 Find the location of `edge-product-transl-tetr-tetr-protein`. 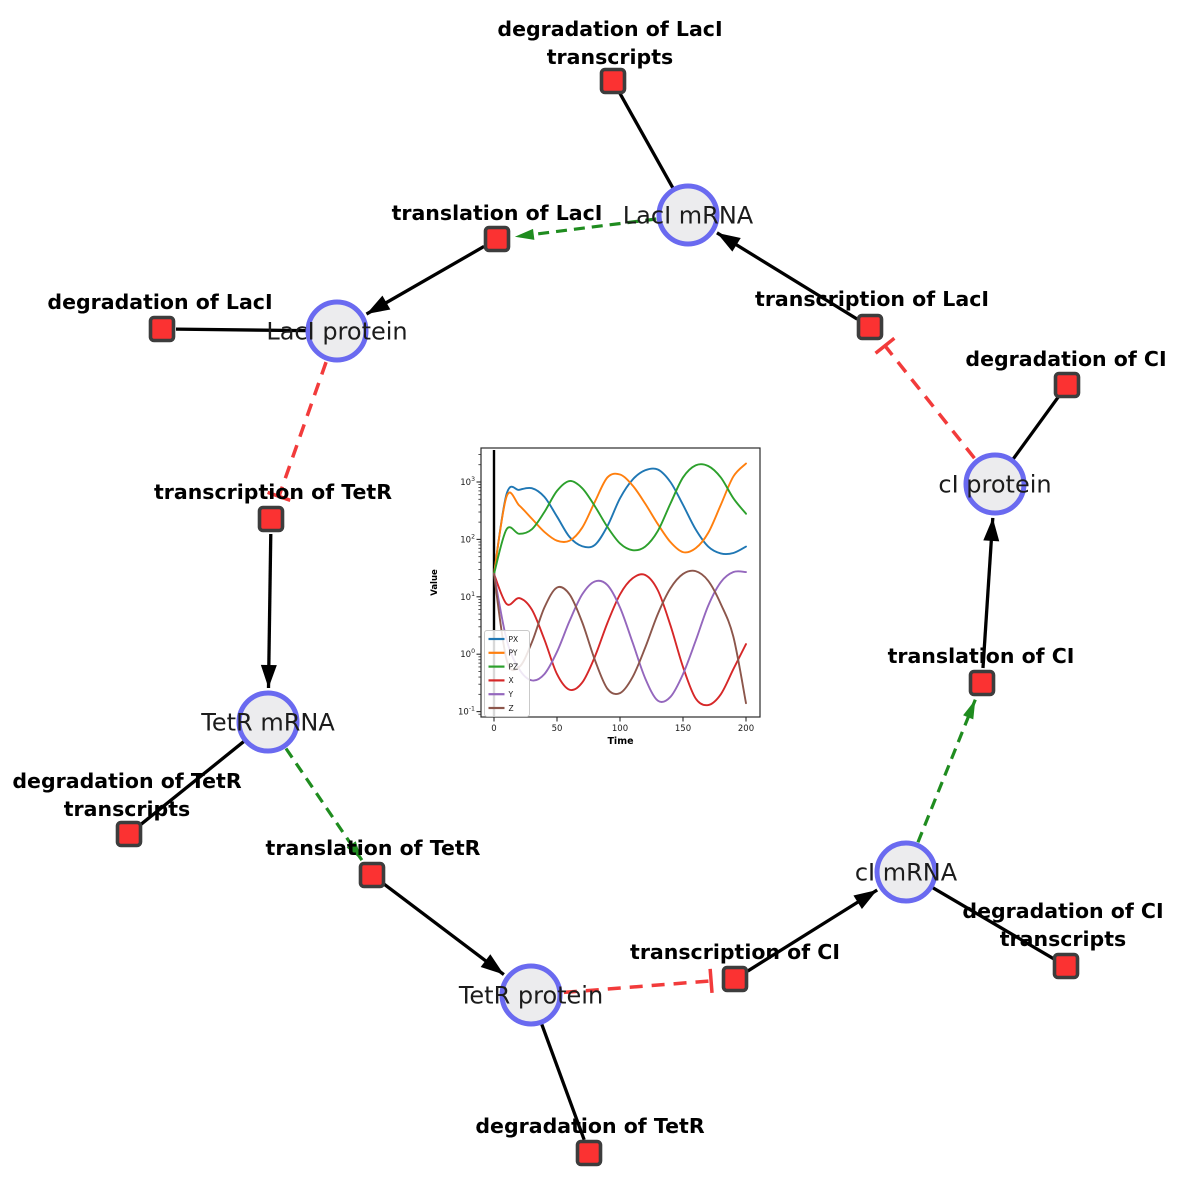

edge-product-transl-tetr-tetr-protein is located at coordinates (443, 929).